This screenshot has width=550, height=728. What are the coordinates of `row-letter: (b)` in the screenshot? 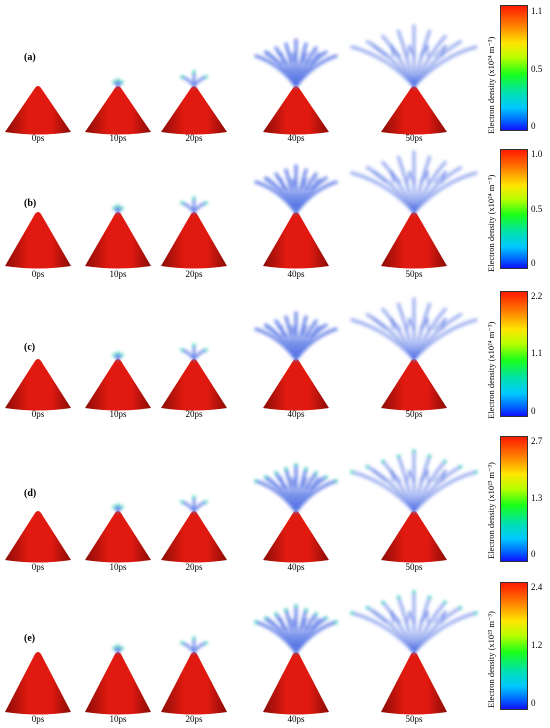 It's located at (30, 203).